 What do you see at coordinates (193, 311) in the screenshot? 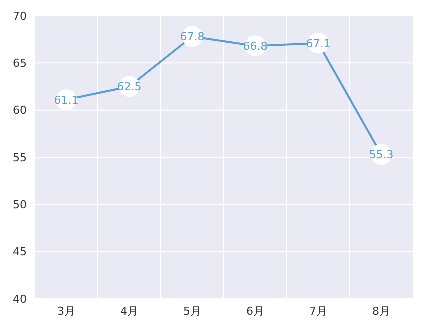
I see `x-tick-label: 5月` at bounding box center [193, 311].